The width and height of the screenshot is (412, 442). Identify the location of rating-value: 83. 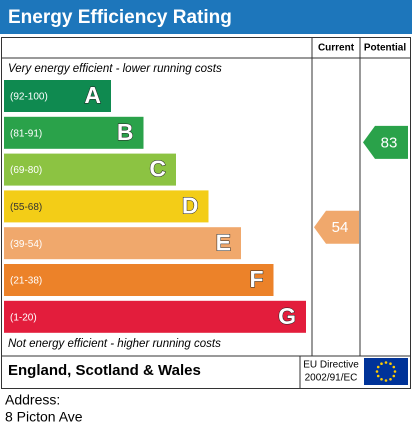
(389, 142).